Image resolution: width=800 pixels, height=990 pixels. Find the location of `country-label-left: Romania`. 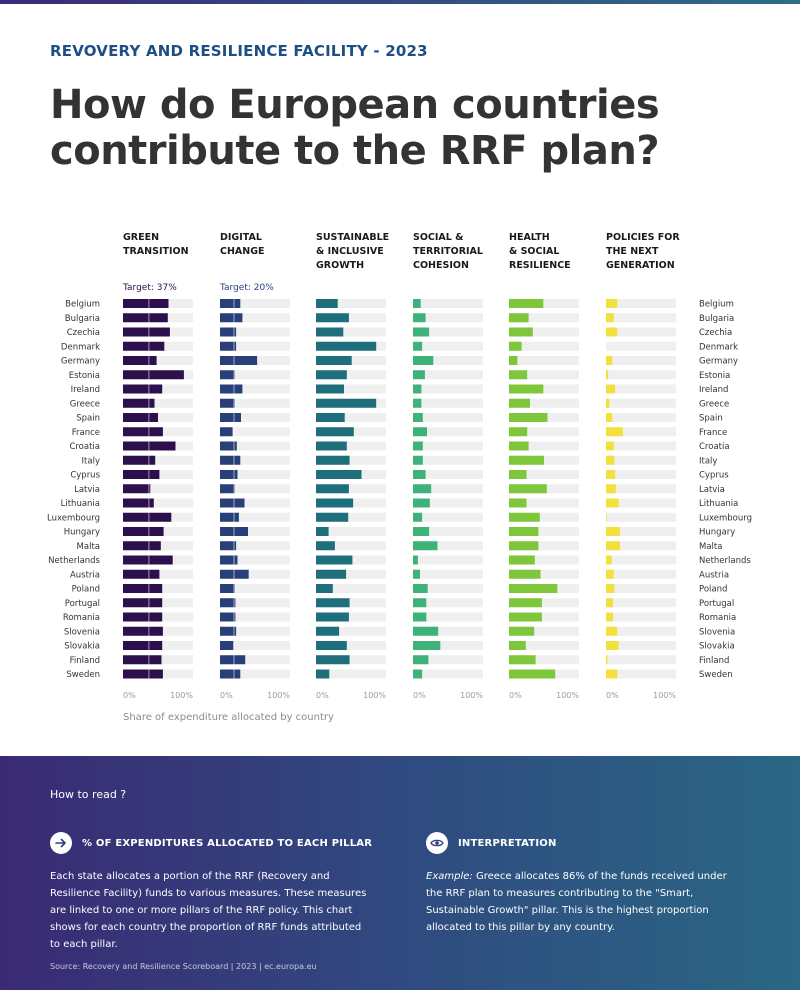

country-label-left: Romania is located at coordinates (81, 618).